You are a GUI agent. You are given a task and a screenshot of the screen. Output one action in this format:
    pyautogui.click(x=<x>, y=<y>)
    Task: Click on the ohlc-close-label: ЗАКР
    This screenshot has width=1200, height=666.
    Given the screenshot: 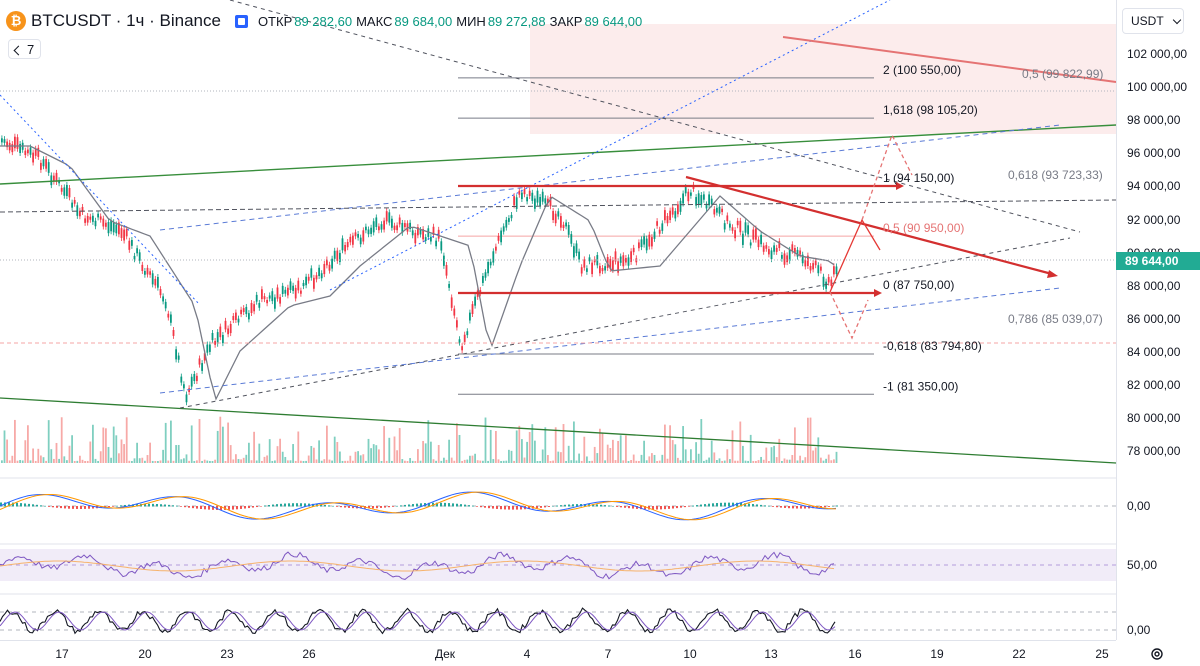 What is the action you would take?
    pyautogui.click(x=566, y=21)
    